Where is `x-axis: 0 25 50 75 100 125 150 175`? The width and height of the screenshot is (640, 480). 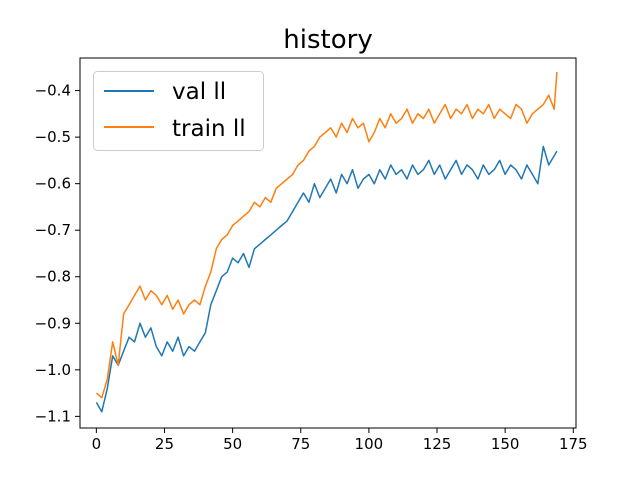 x-axis: 0 25 50 75 100 125 150 175 is located at coordinates (340, 440).